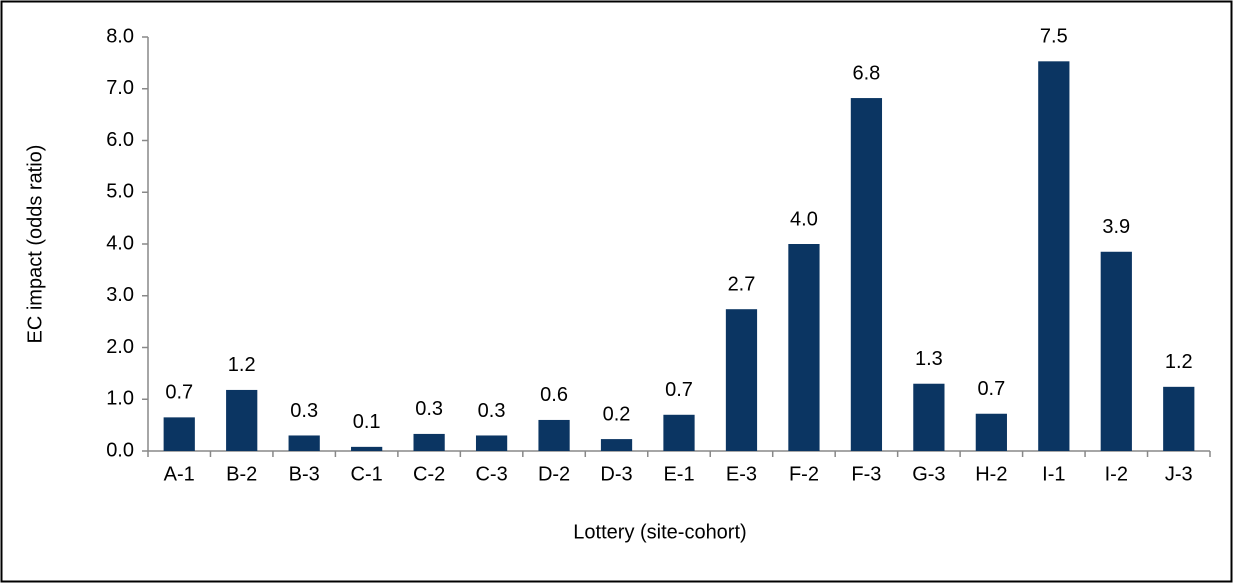 The width and height of the screenshot is (1233, 583). I want to click on y-tick-label: 0.0, so click(120, 450).